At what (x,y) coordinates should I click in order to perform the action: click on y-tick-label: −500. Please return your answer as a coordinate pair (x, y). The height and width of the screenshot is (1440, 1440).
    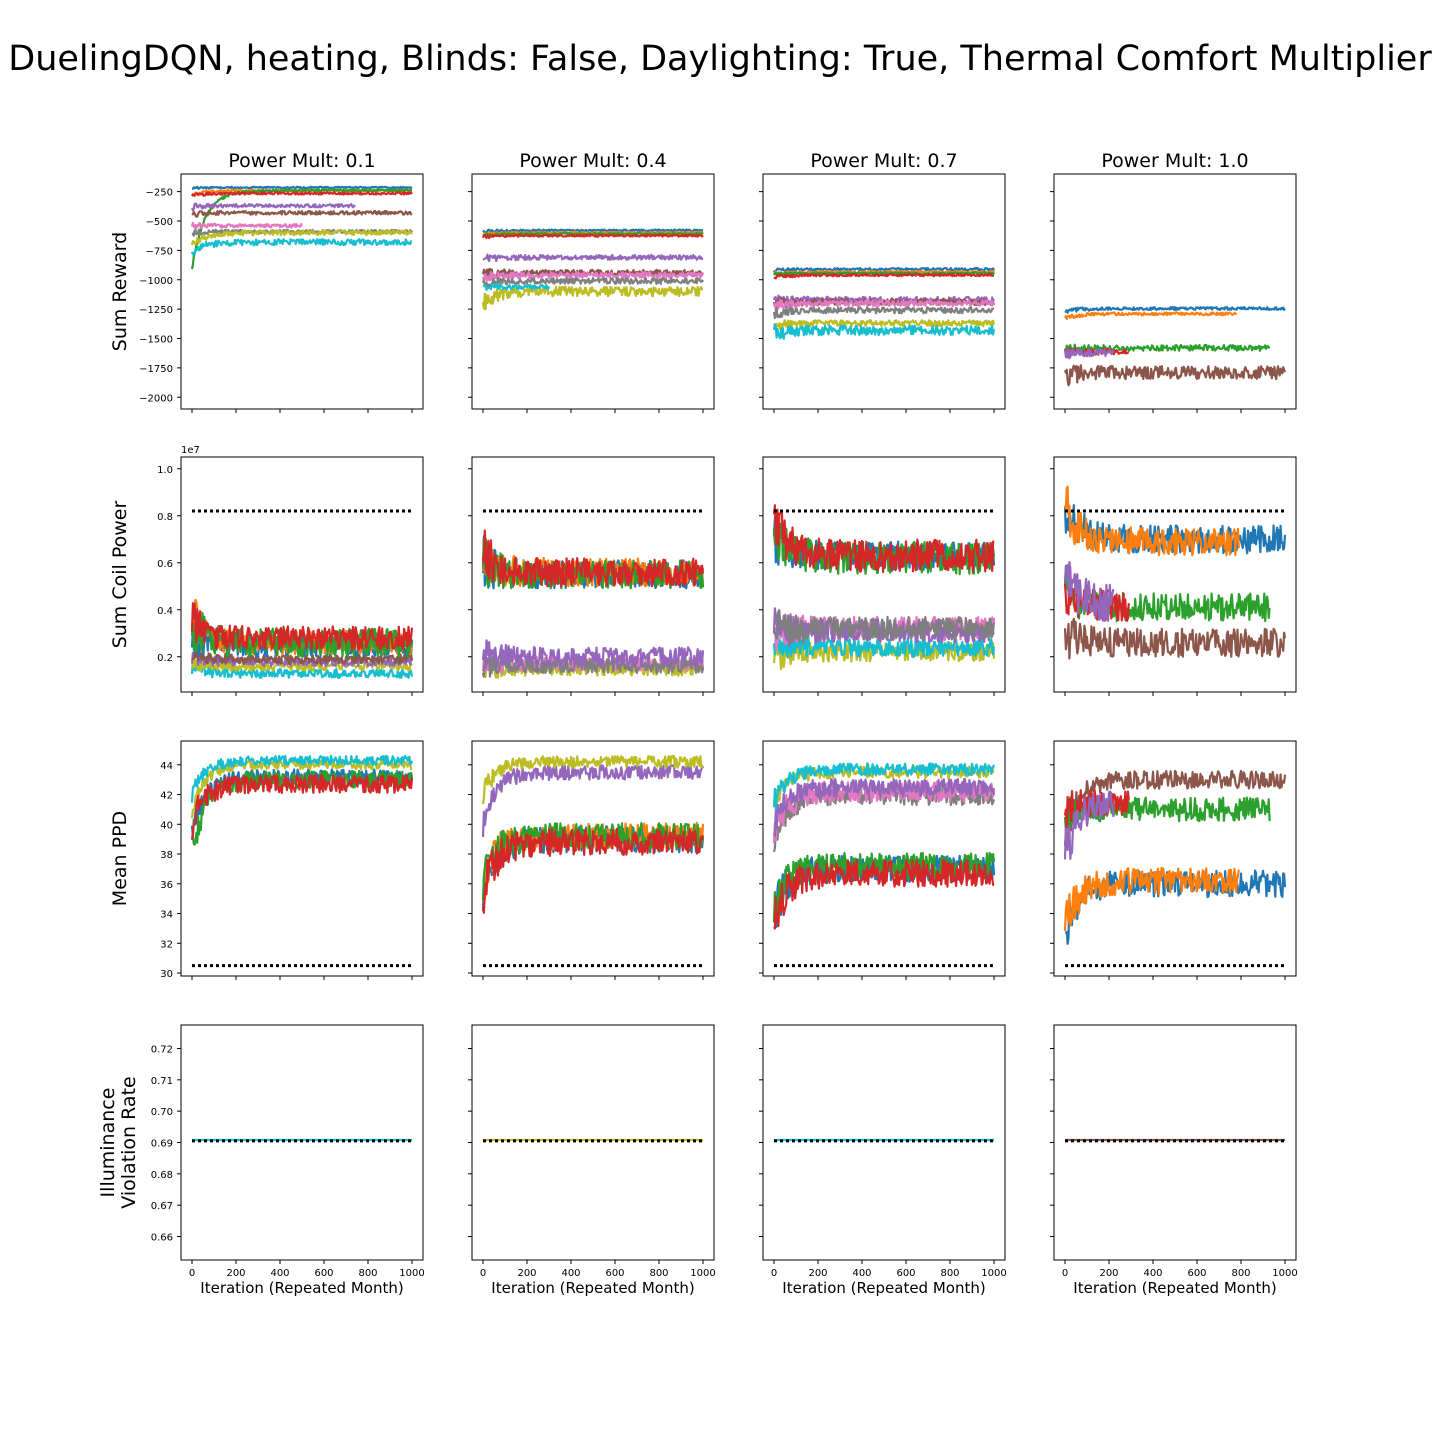
    Looking at the image, I should click on (159, 222).